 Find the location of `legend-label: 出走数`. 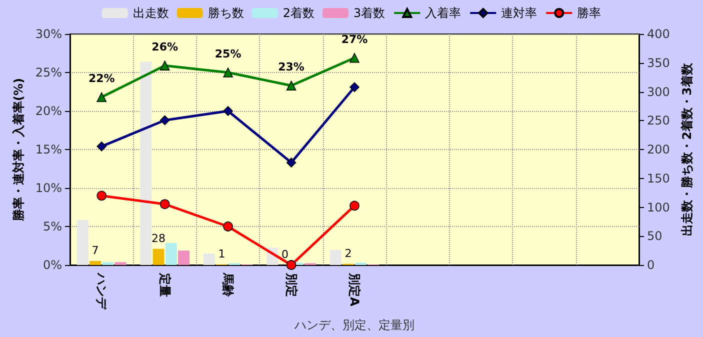

legend-label: 出走数 is located at coordinates (150, 13).